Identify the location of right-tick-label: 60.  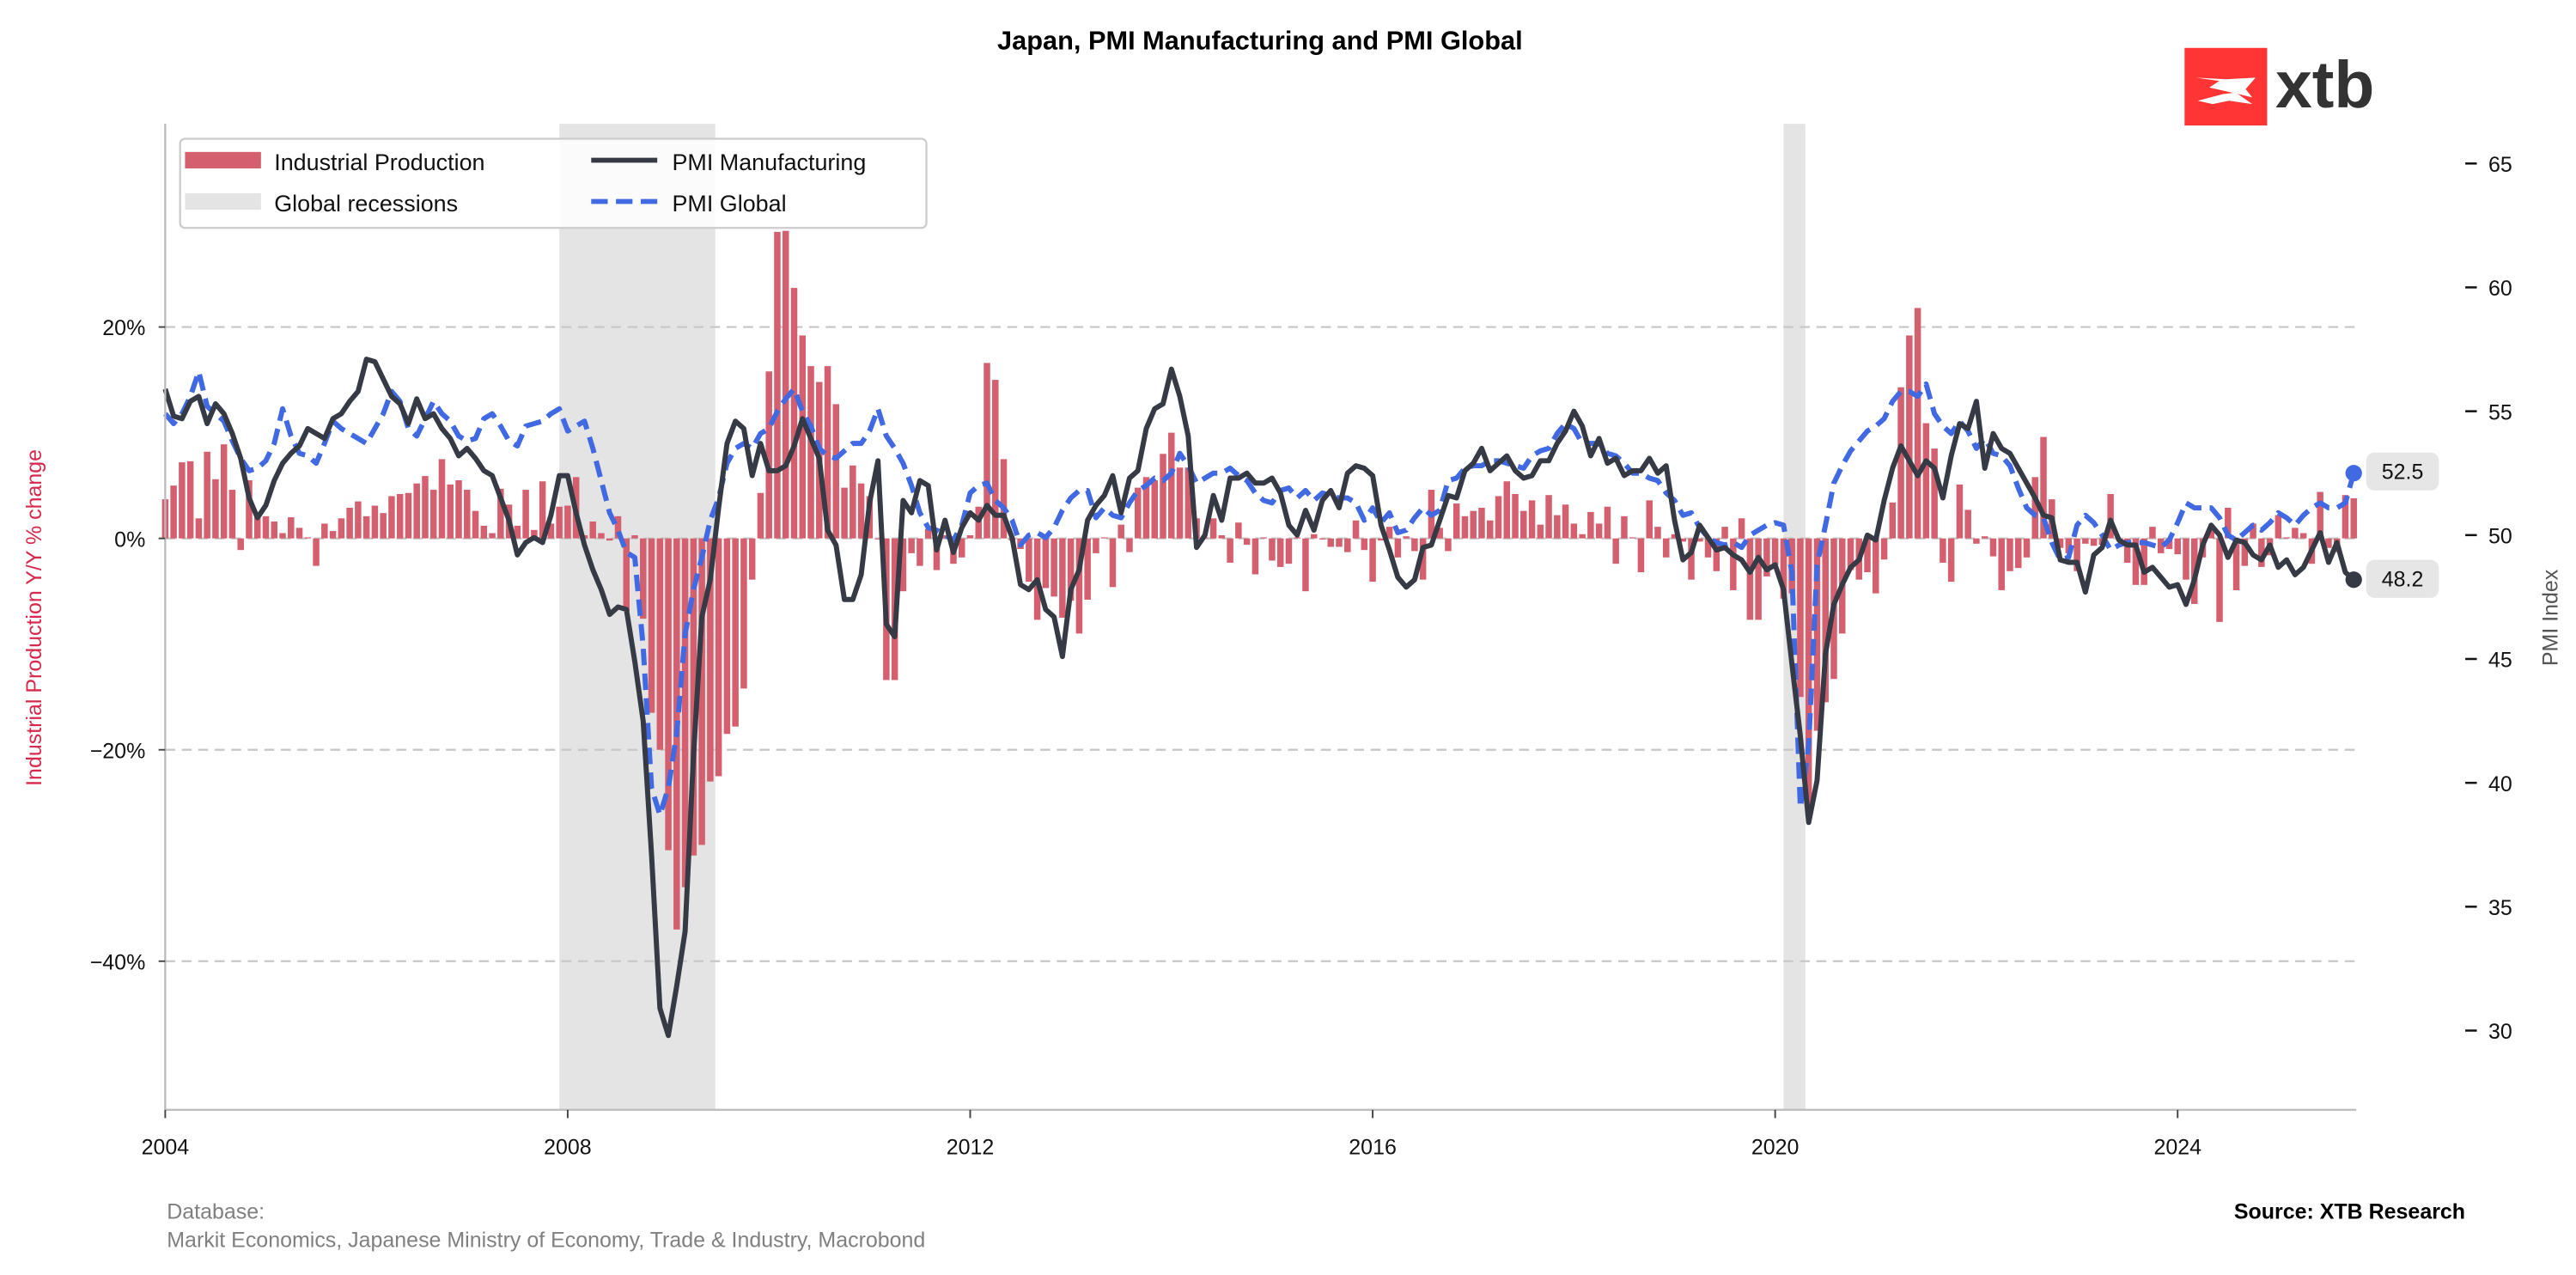
(2500, 289).